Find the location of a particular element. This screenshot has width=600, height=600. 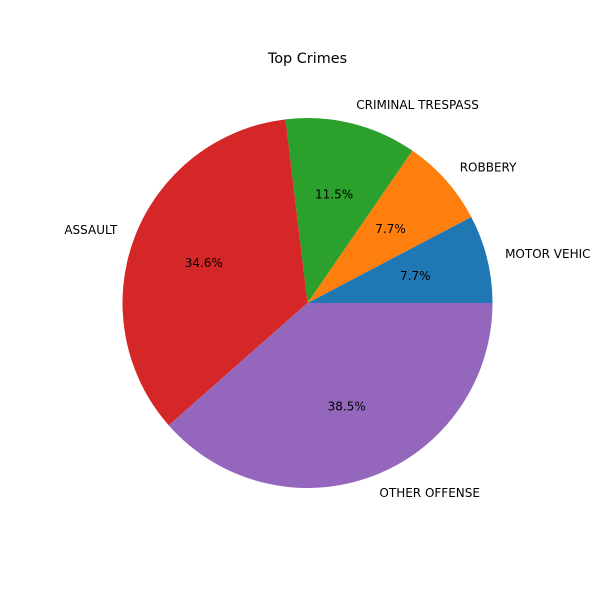

pie-category-label-4: OTHER OFFENSE is located at coordinates (429, 493).